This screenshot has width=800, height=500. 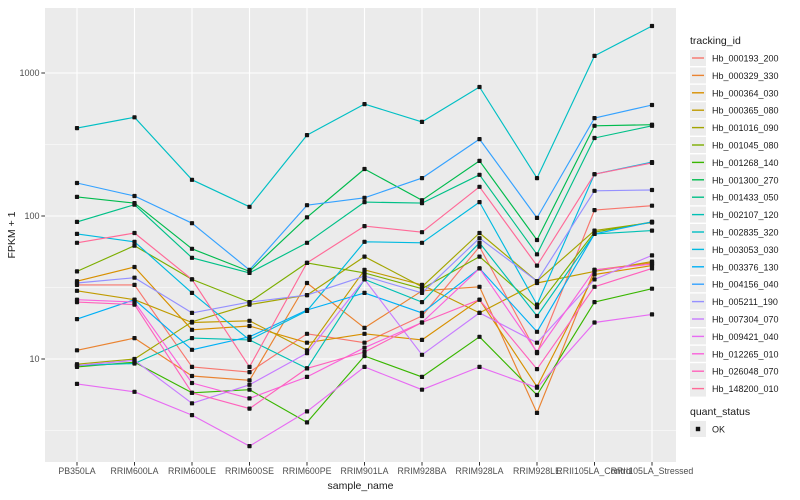 What do you see at coordinates (745, 59) in the screenshot?
I see `legend-item-label: Hb_000193_200` at bounding box center [745, 59].